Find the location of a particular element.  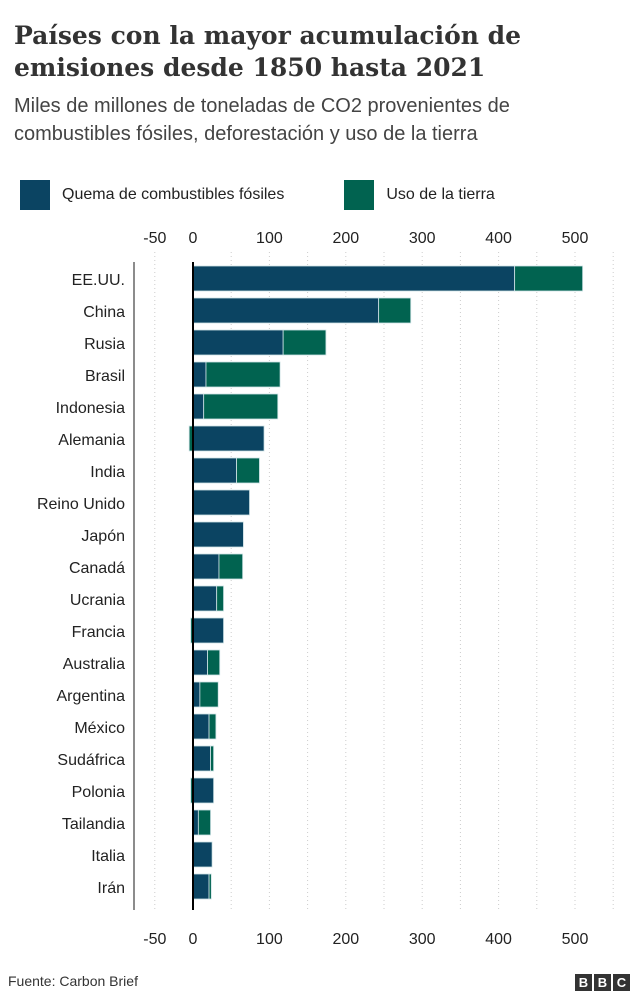

category-label: Reino Unido is located at coordinates (81, 504).